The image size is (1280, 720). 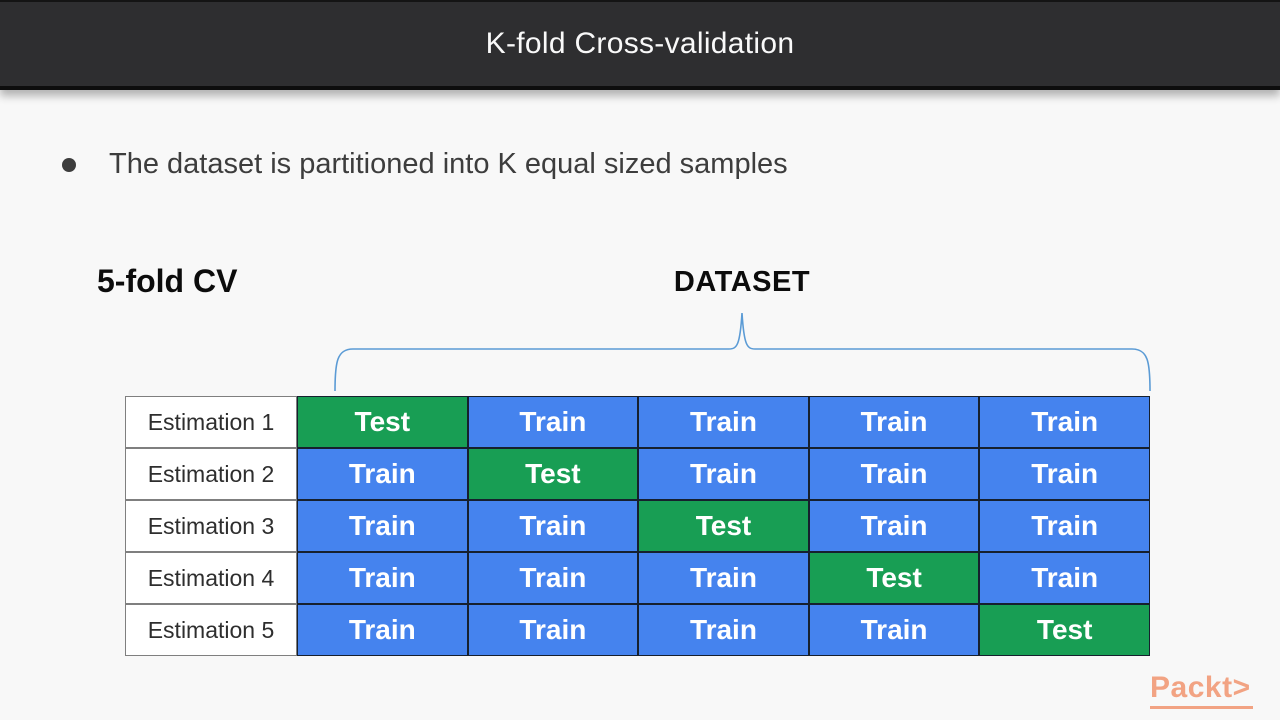 I want to click on page-title: K-fold Cross-validation, so click(x=640, y=43).